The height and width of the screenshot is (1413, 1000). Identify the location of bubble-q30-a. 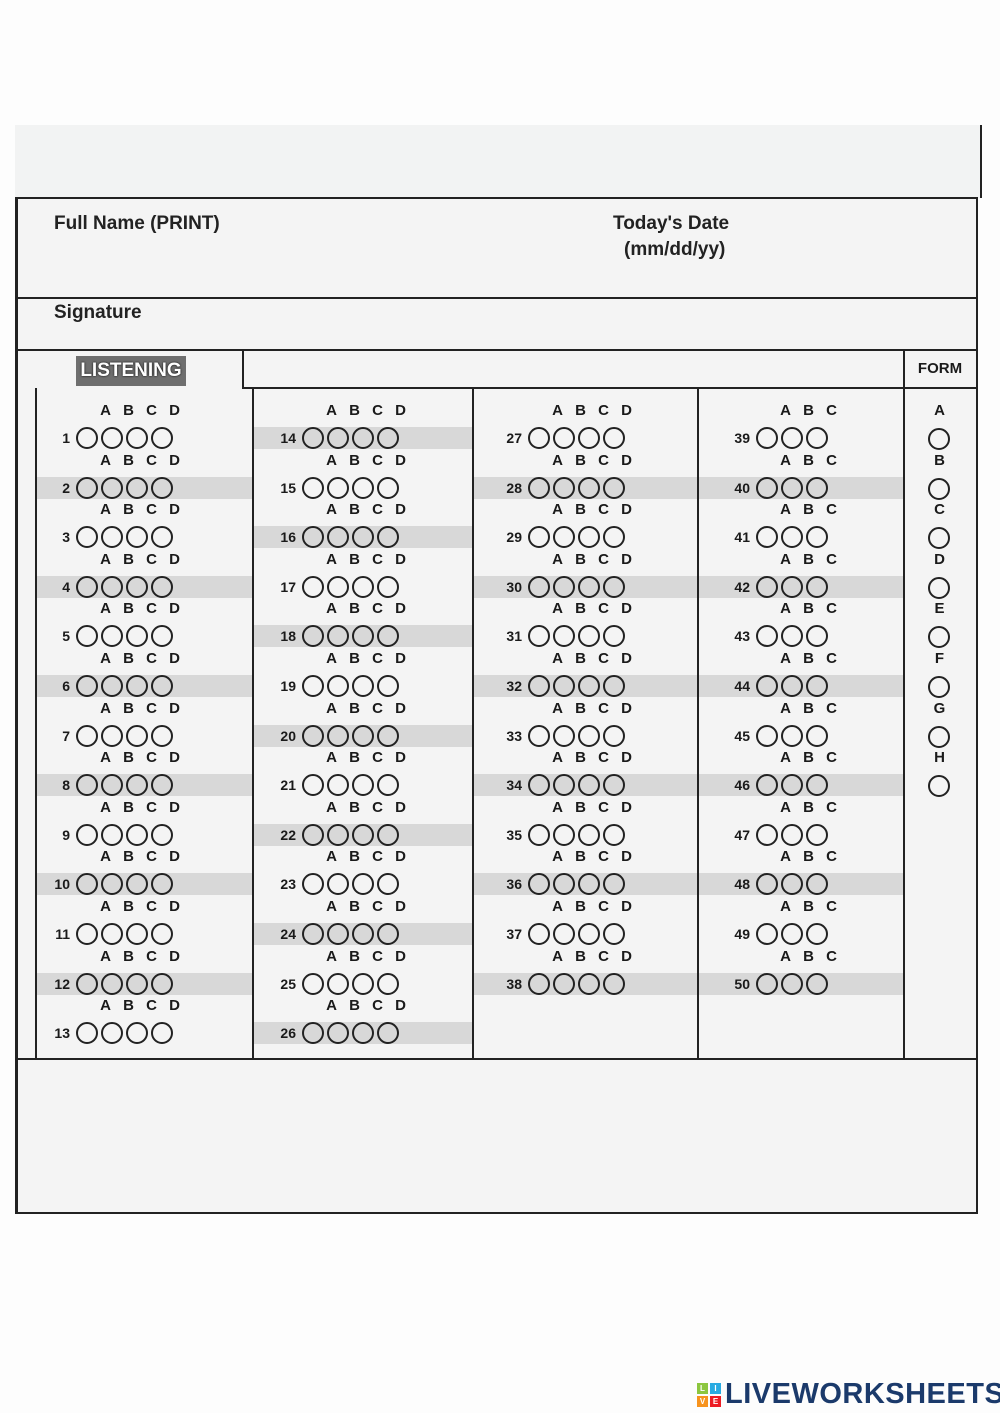
(539, 586).